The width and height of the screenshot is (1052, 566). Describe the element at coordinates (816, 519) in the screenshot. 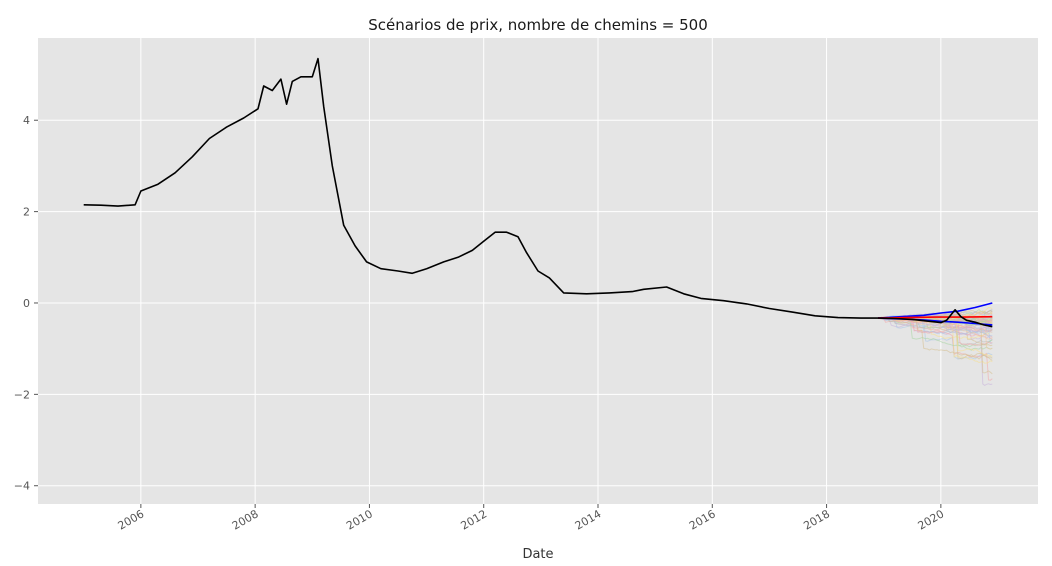

I see `x-tick-label: 2018` at that location.